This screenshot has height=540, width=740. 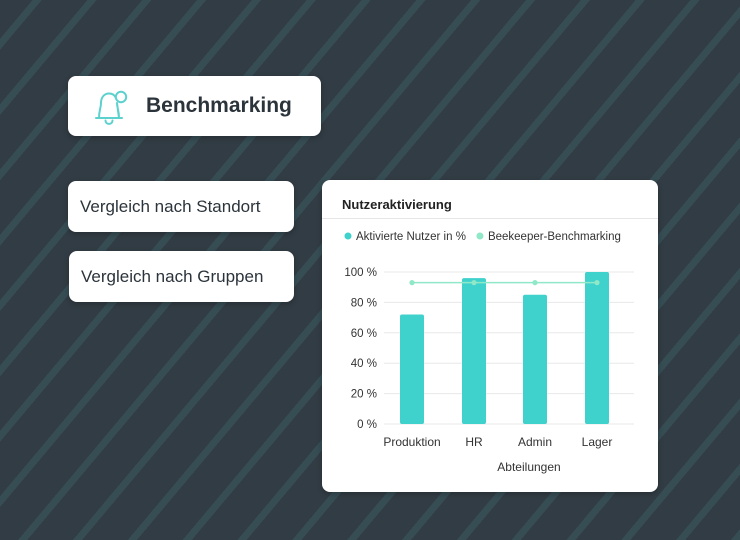 What do you see at coordinates (474, 442) in the screenshot?
I see `x-tick-label: HR` at bounding box center [474, 442].